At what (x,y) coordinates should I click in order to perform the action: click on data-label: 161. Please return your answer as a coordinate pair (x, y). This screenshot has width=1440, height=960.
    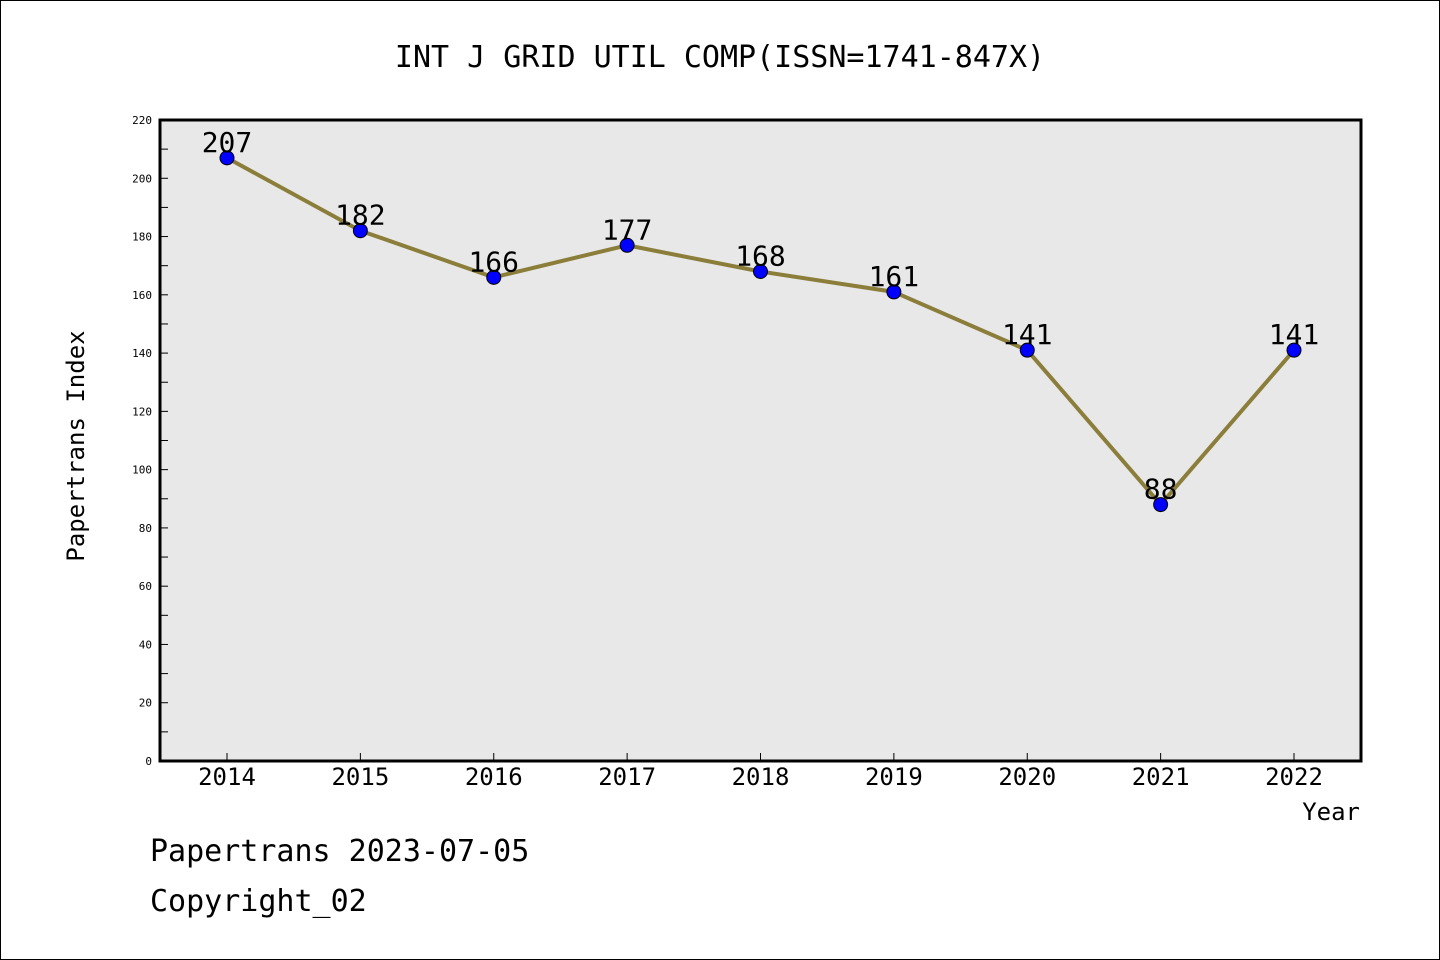
    Looking at the image, I should click on (894, 276).